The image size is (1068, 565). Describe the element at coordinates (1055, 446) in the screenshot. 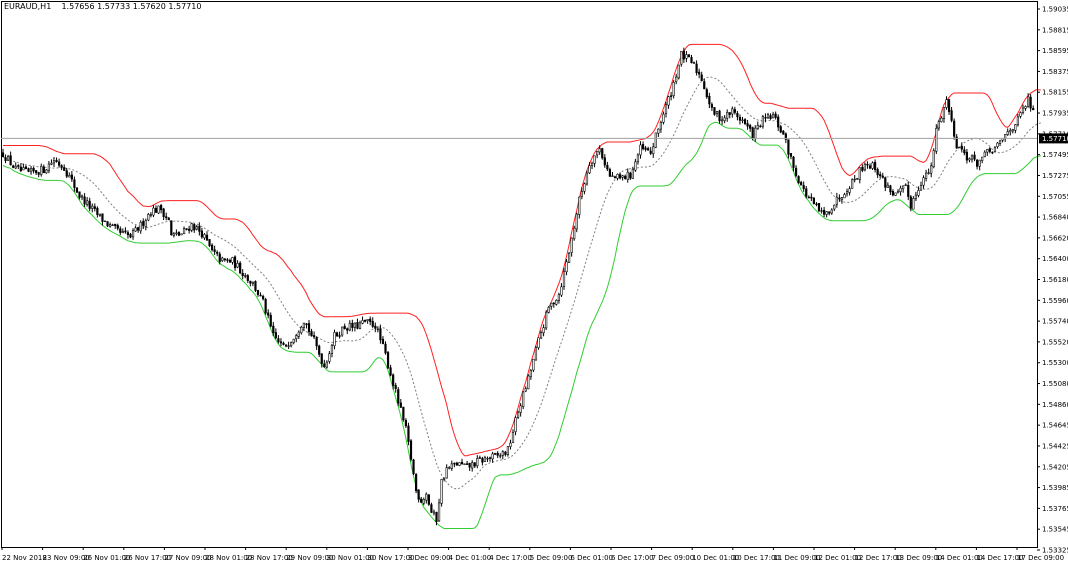

I see `y-tick-label: 1.54425` at that location.